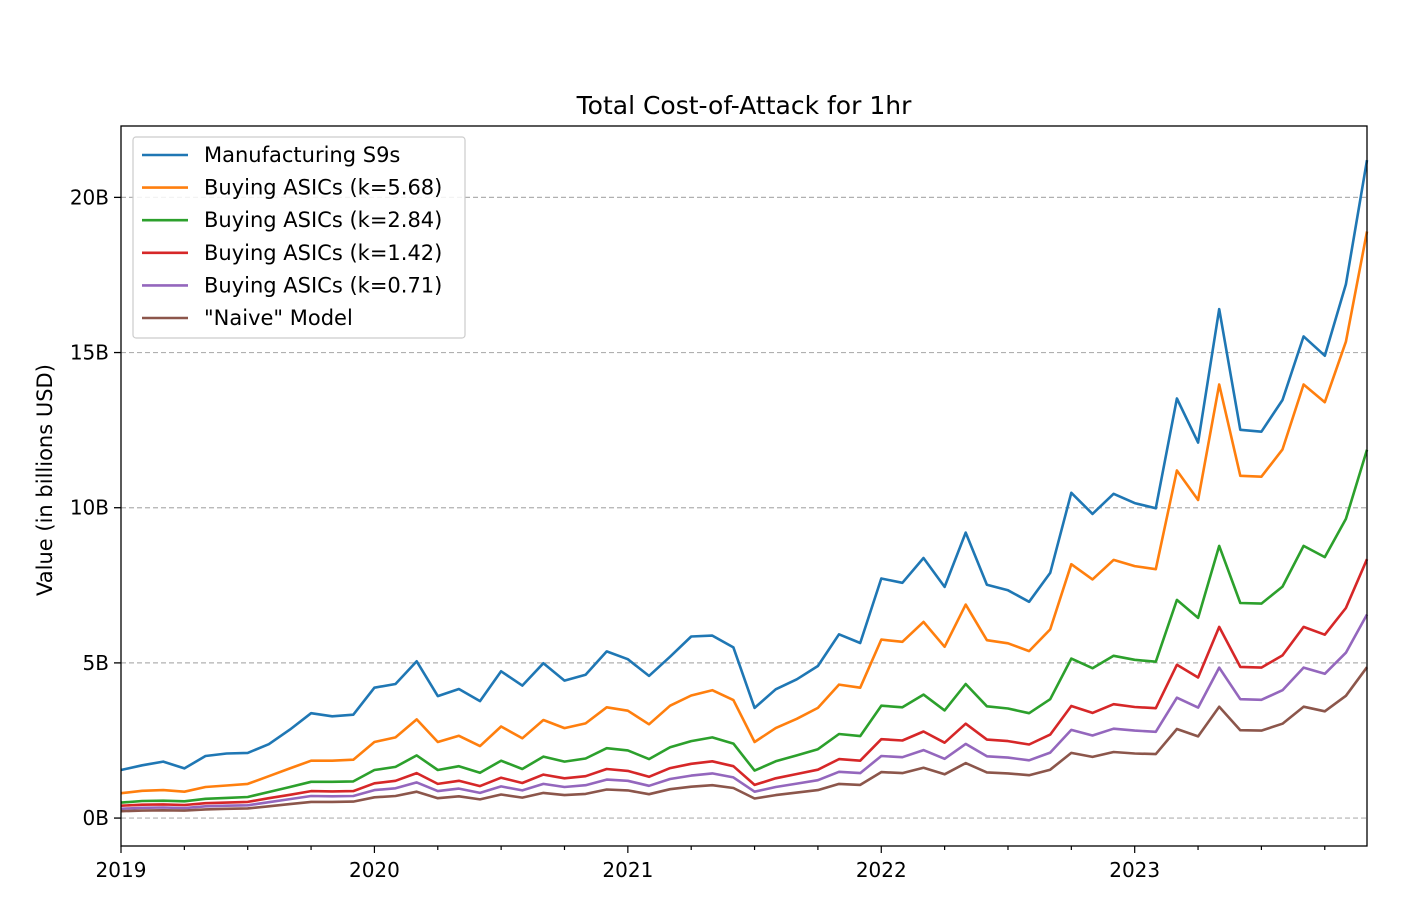 This screenshot has width=1418, height=916. What do you see at coordinates (1134, 870) in the screenshot?
I see `x-tick-label: 2023` at bounding box center [1134, 870].